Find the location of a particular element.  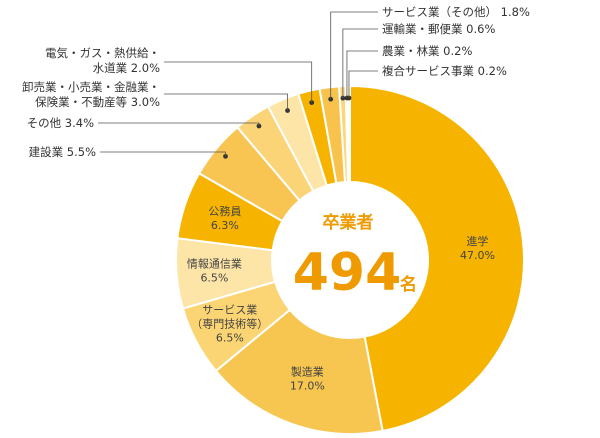

center-title: 卒業者 is located at coordinates (348, 222).